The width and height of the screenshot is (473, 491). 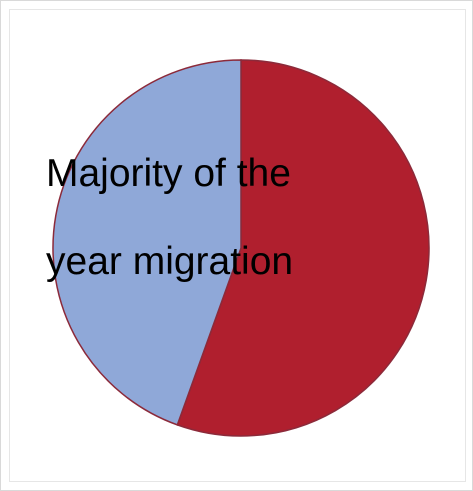 What do you see at coordinates (170, 261) in the screenshot?
I see `chart-title-line-2: year migration` at bounding box center [170, 261].